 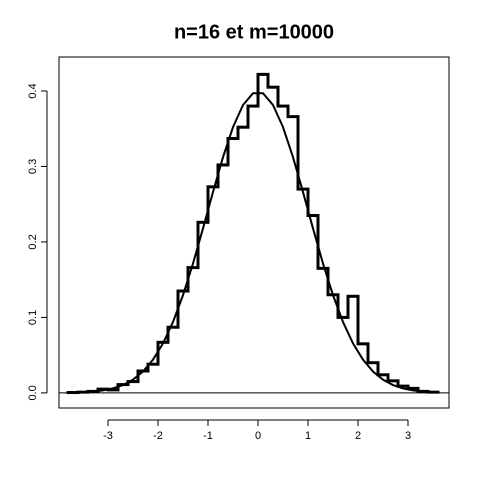 What do you see at coordinates (308, 436) in the screenshot?
I see `x-tick-label: 1` at bounding box center [308, 436].